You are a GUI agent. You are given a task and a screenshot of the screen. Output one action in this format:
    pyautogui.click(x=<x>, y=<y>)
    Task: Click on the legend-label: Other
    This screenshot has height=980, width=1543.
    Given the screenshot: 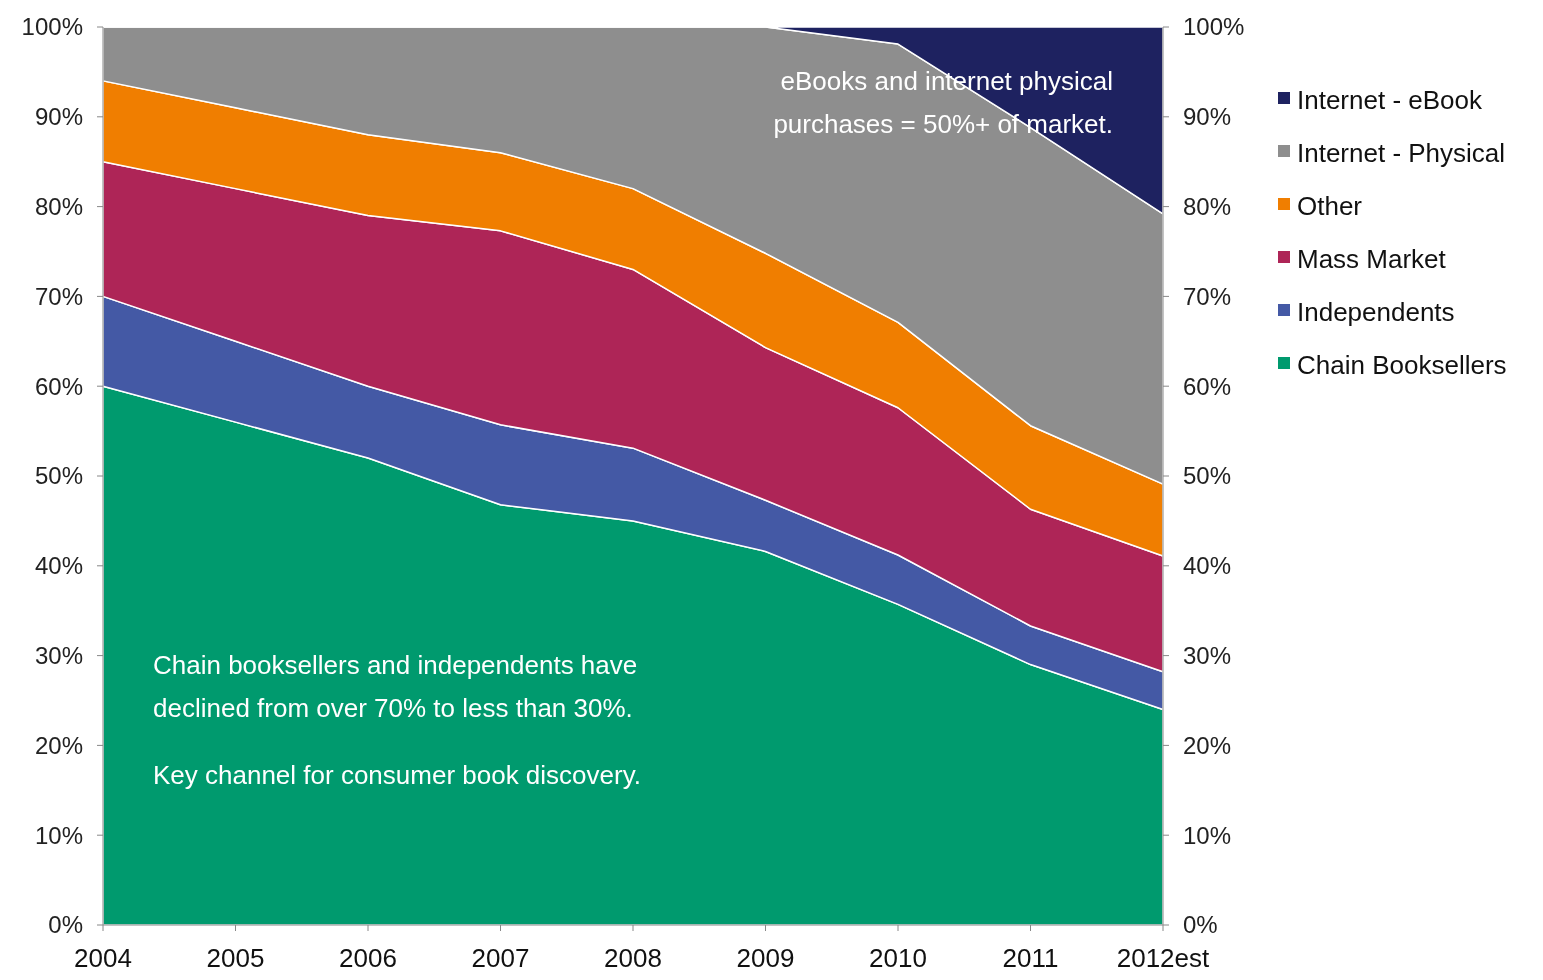 What is the action you would take?
    pyautogui.click(x=1330, y=206)
    